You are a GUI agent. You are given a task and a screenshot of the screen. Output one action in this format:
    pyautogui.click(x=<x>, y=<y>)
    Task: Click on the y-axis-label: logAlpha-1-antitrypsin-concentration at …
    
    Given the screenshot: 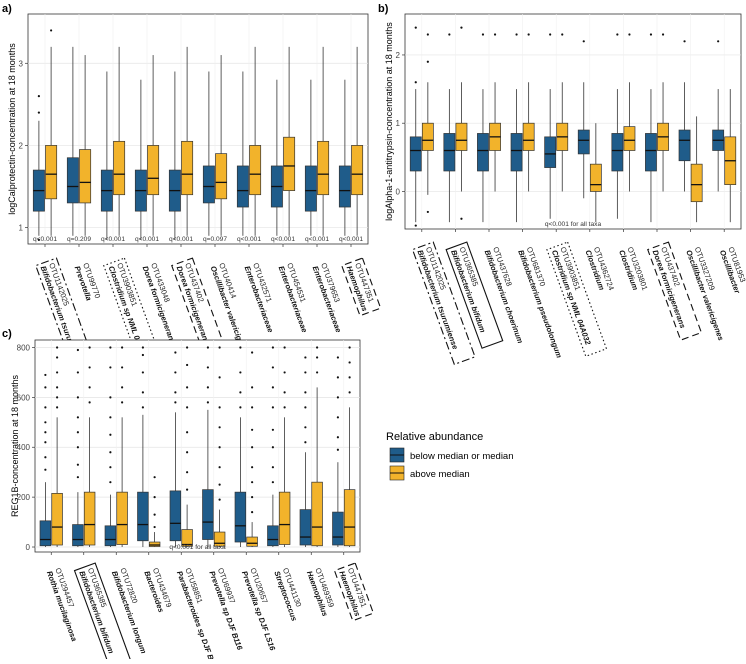 What is the action you would take?
    pyautogui.click(x=389, y=121)
    